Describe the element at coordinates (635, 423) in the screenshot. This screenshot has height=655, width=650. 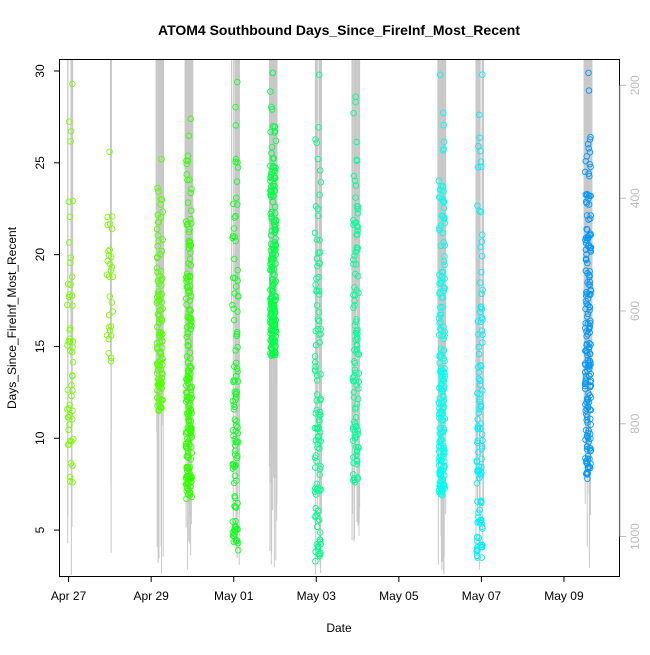
I see `y2-tick-label: 800` at that location.